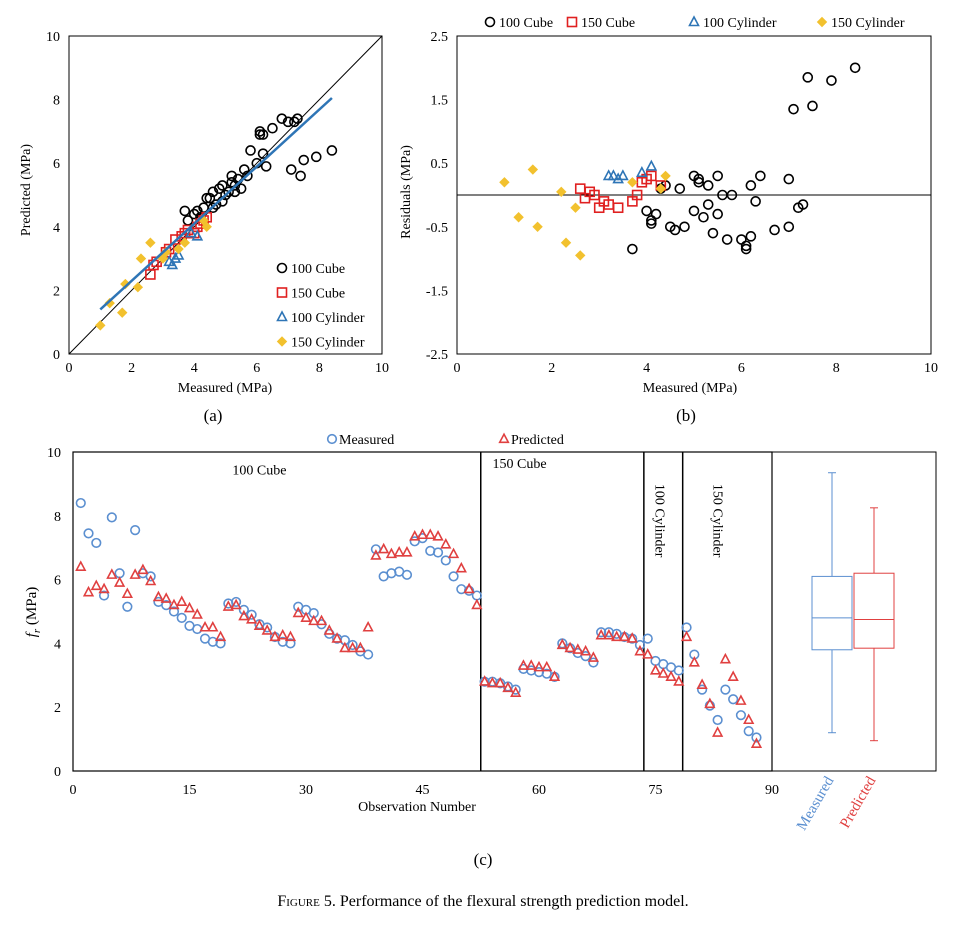 This screenshot has width=967, height=926. I want to click on group-label: 100 Cylinder, so click(658, 521).